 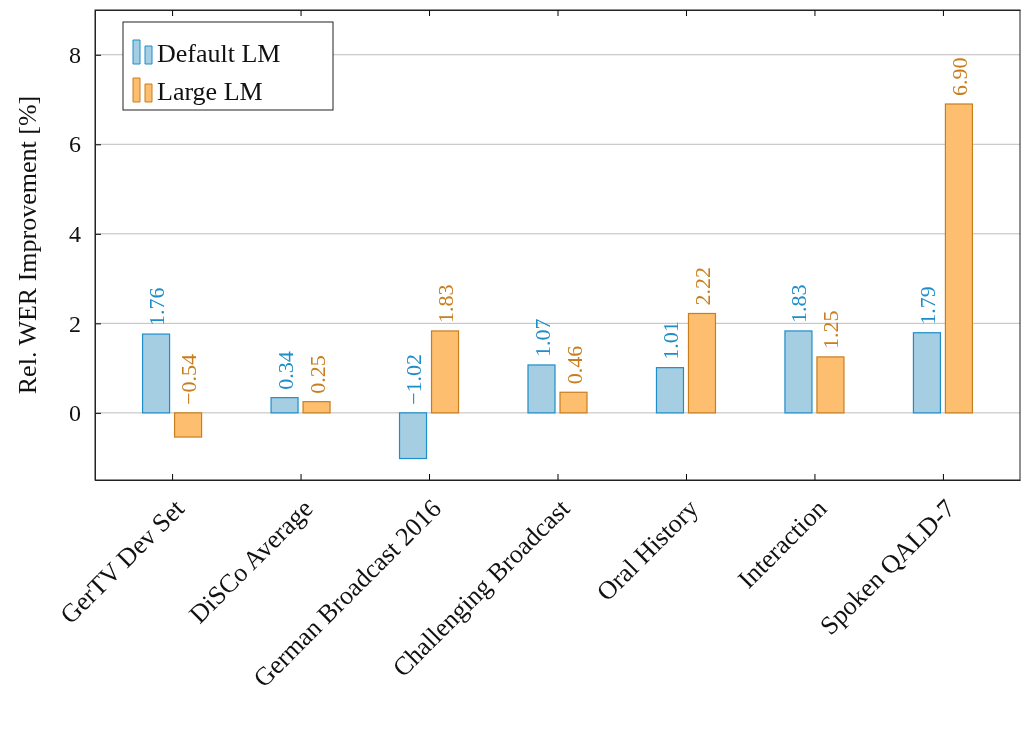 What do you see at coordinates (414, 379) in the screenshot?
I see `data-label: −1.02` at bounding box center [414, 379].